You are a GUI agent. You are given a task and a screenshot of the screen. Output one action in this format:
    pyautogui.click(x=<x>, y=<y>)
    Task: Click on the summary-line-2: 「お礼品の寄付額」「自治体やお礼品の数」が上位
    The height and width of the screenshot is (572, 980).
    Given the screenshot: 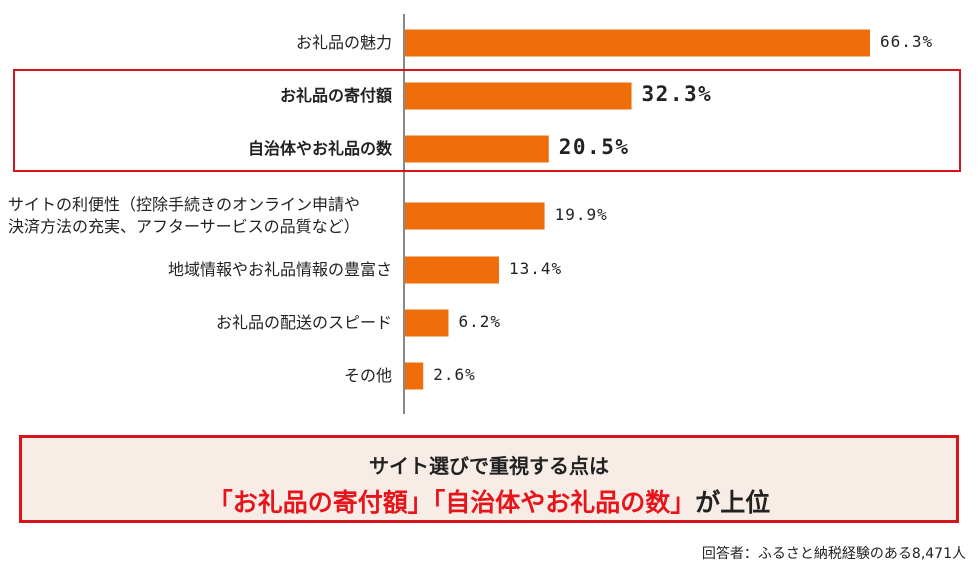 What is the action you would take?
    pyautogui.click(x=489, y=501)
    